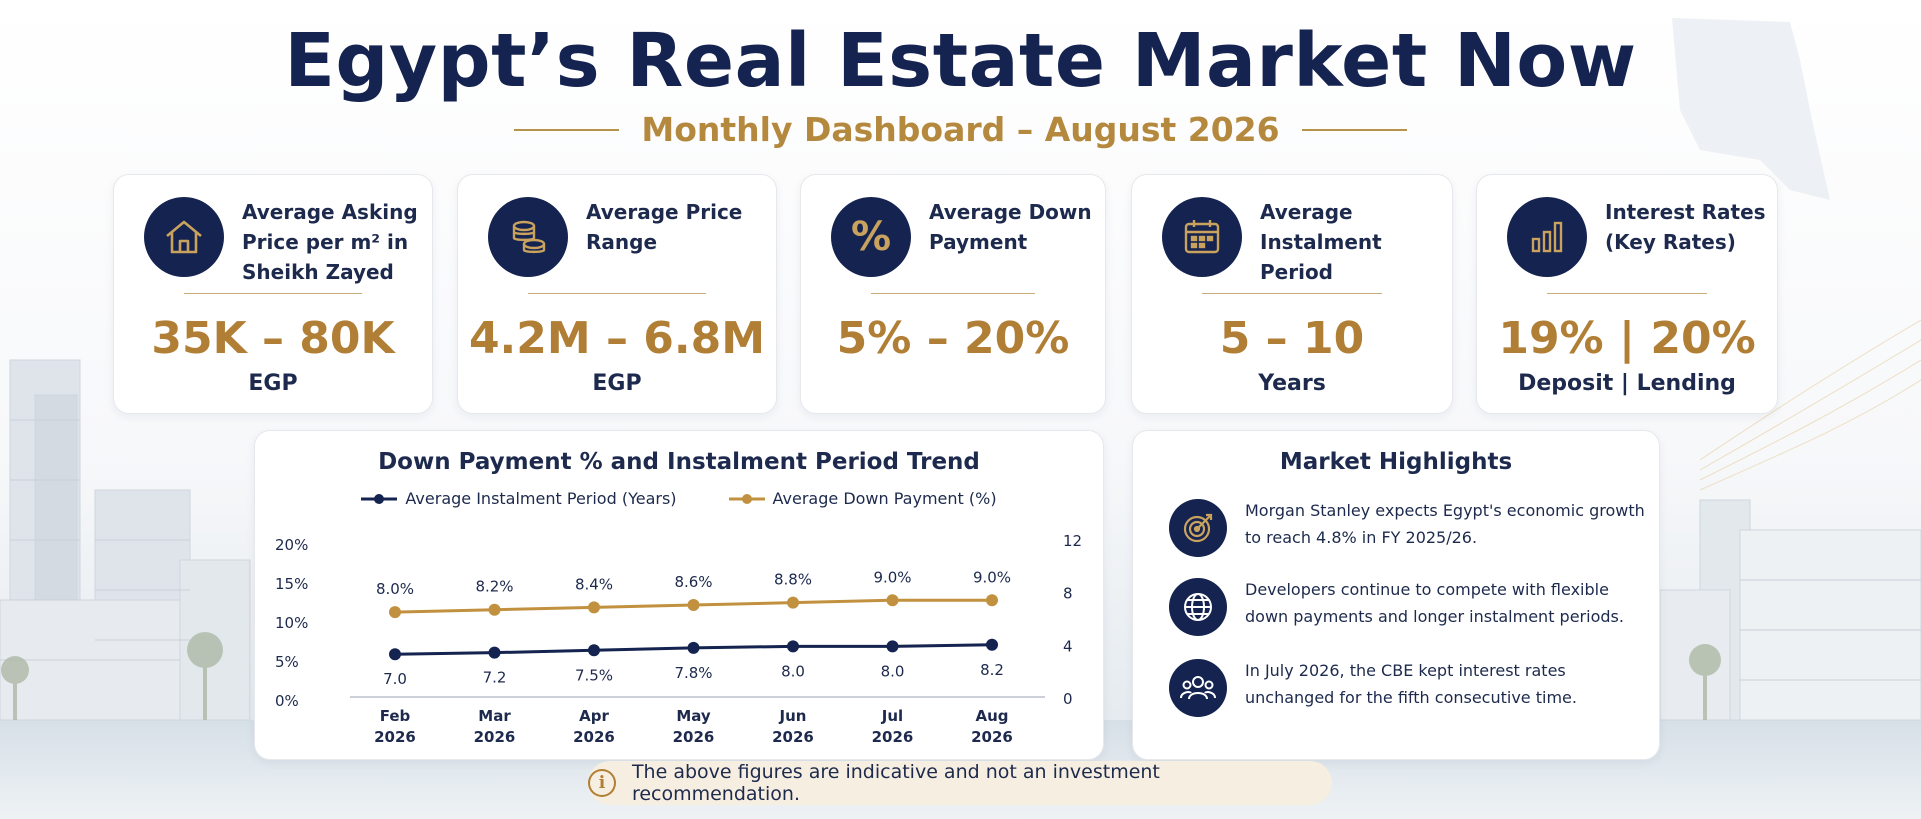  I want to click on globe-icon, so click(1198, 607).